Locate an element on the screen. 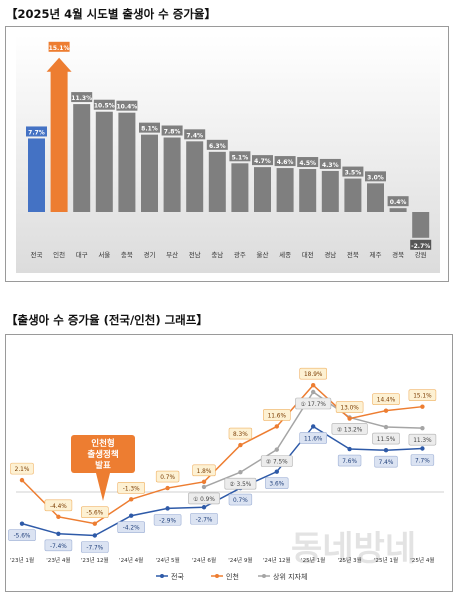  chart1-heading: 【2025년 4월 시도별 출생아 수 증가율】 is located at coordinates (111, 14).